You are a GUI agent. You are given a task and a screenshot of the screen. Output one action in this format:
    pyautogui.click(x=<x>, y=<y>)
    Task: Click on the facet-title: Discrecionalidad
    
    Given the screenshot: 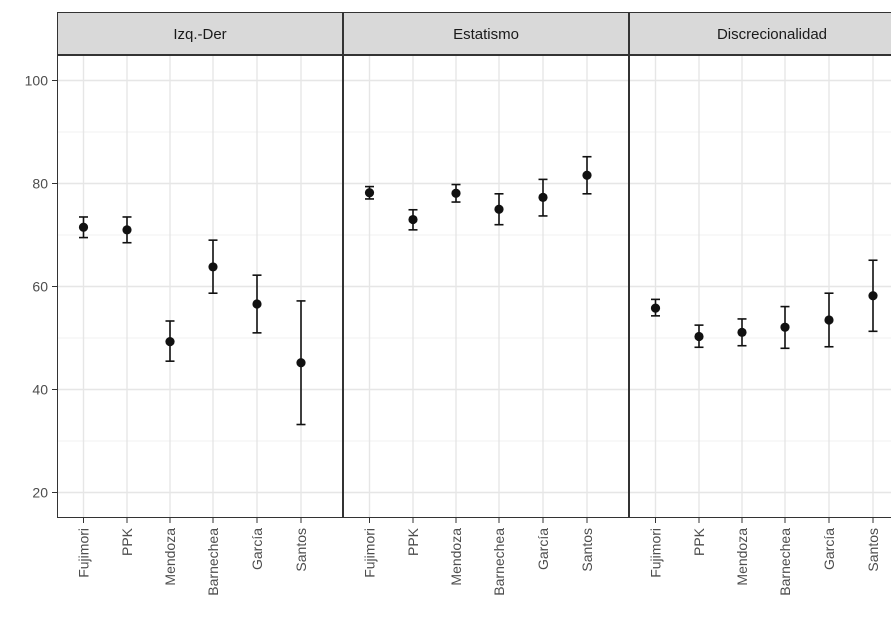 What is the action you would take?
    pyautogui.click(x=772, y=34)
    